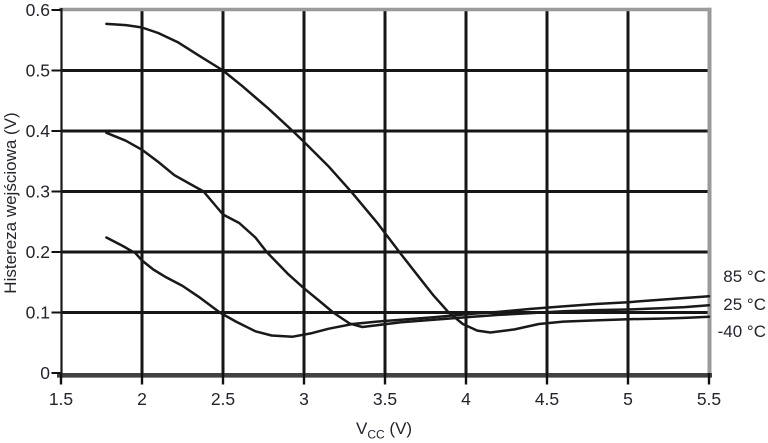 The width and height of the screenshot is (768, 443). Describe the element at coordinates (223, 399) in the screenshot. I see `x-tick-label: 2.5` at that location.